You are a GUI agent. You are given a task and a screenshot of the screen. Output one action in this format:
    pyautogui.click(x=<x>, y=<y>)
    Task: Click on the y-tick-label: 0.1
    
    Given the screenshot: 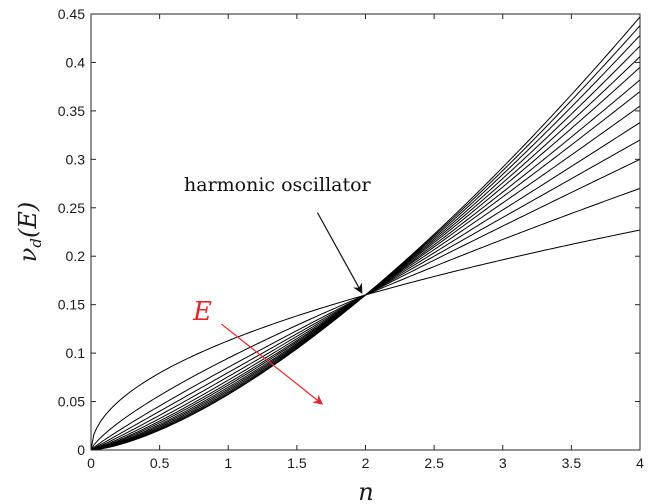 What is the action you would take?
    pyautogui.click(x=76, y=353)
    